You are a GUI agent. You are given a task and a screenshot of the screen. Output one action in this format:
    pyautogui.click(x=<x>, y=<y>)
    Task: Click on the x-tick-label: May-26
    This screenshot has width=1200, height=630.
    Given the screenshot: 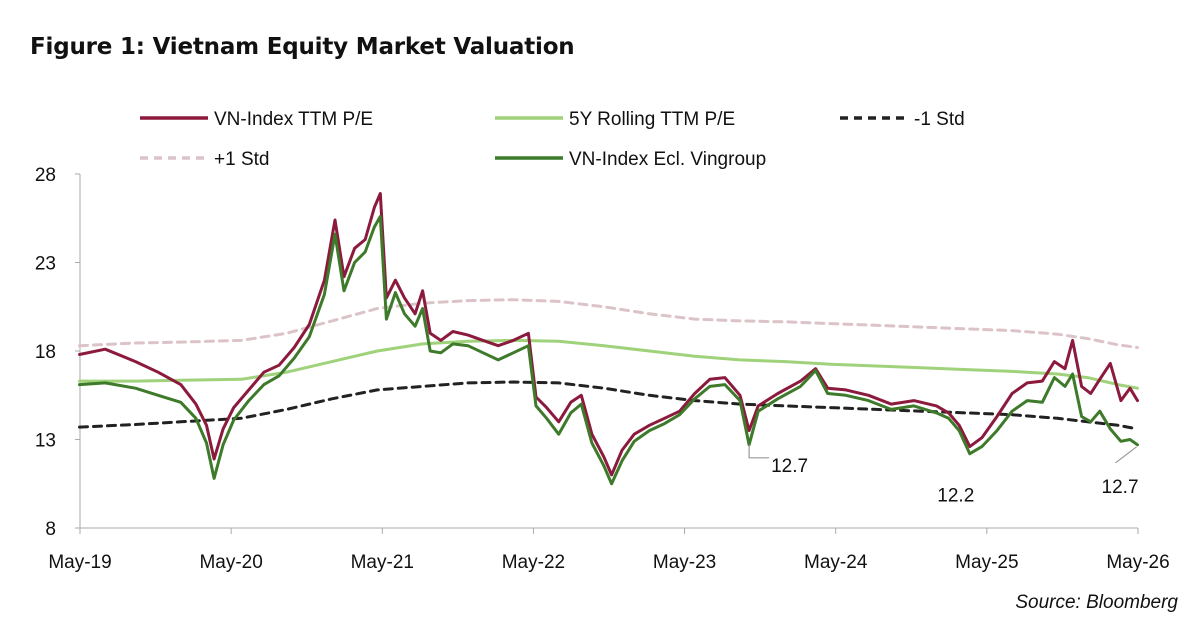 What is the action you would take?
    pyautogui.click(x=1137, y=562)
    